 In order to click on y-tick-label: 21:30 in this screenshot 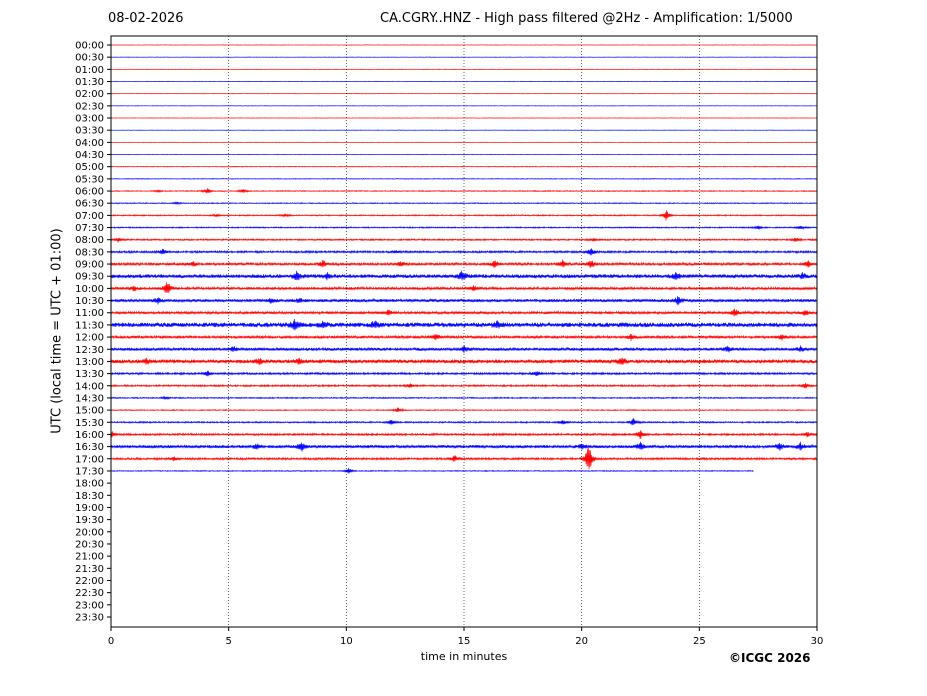, I will do `click(89, 569)`.